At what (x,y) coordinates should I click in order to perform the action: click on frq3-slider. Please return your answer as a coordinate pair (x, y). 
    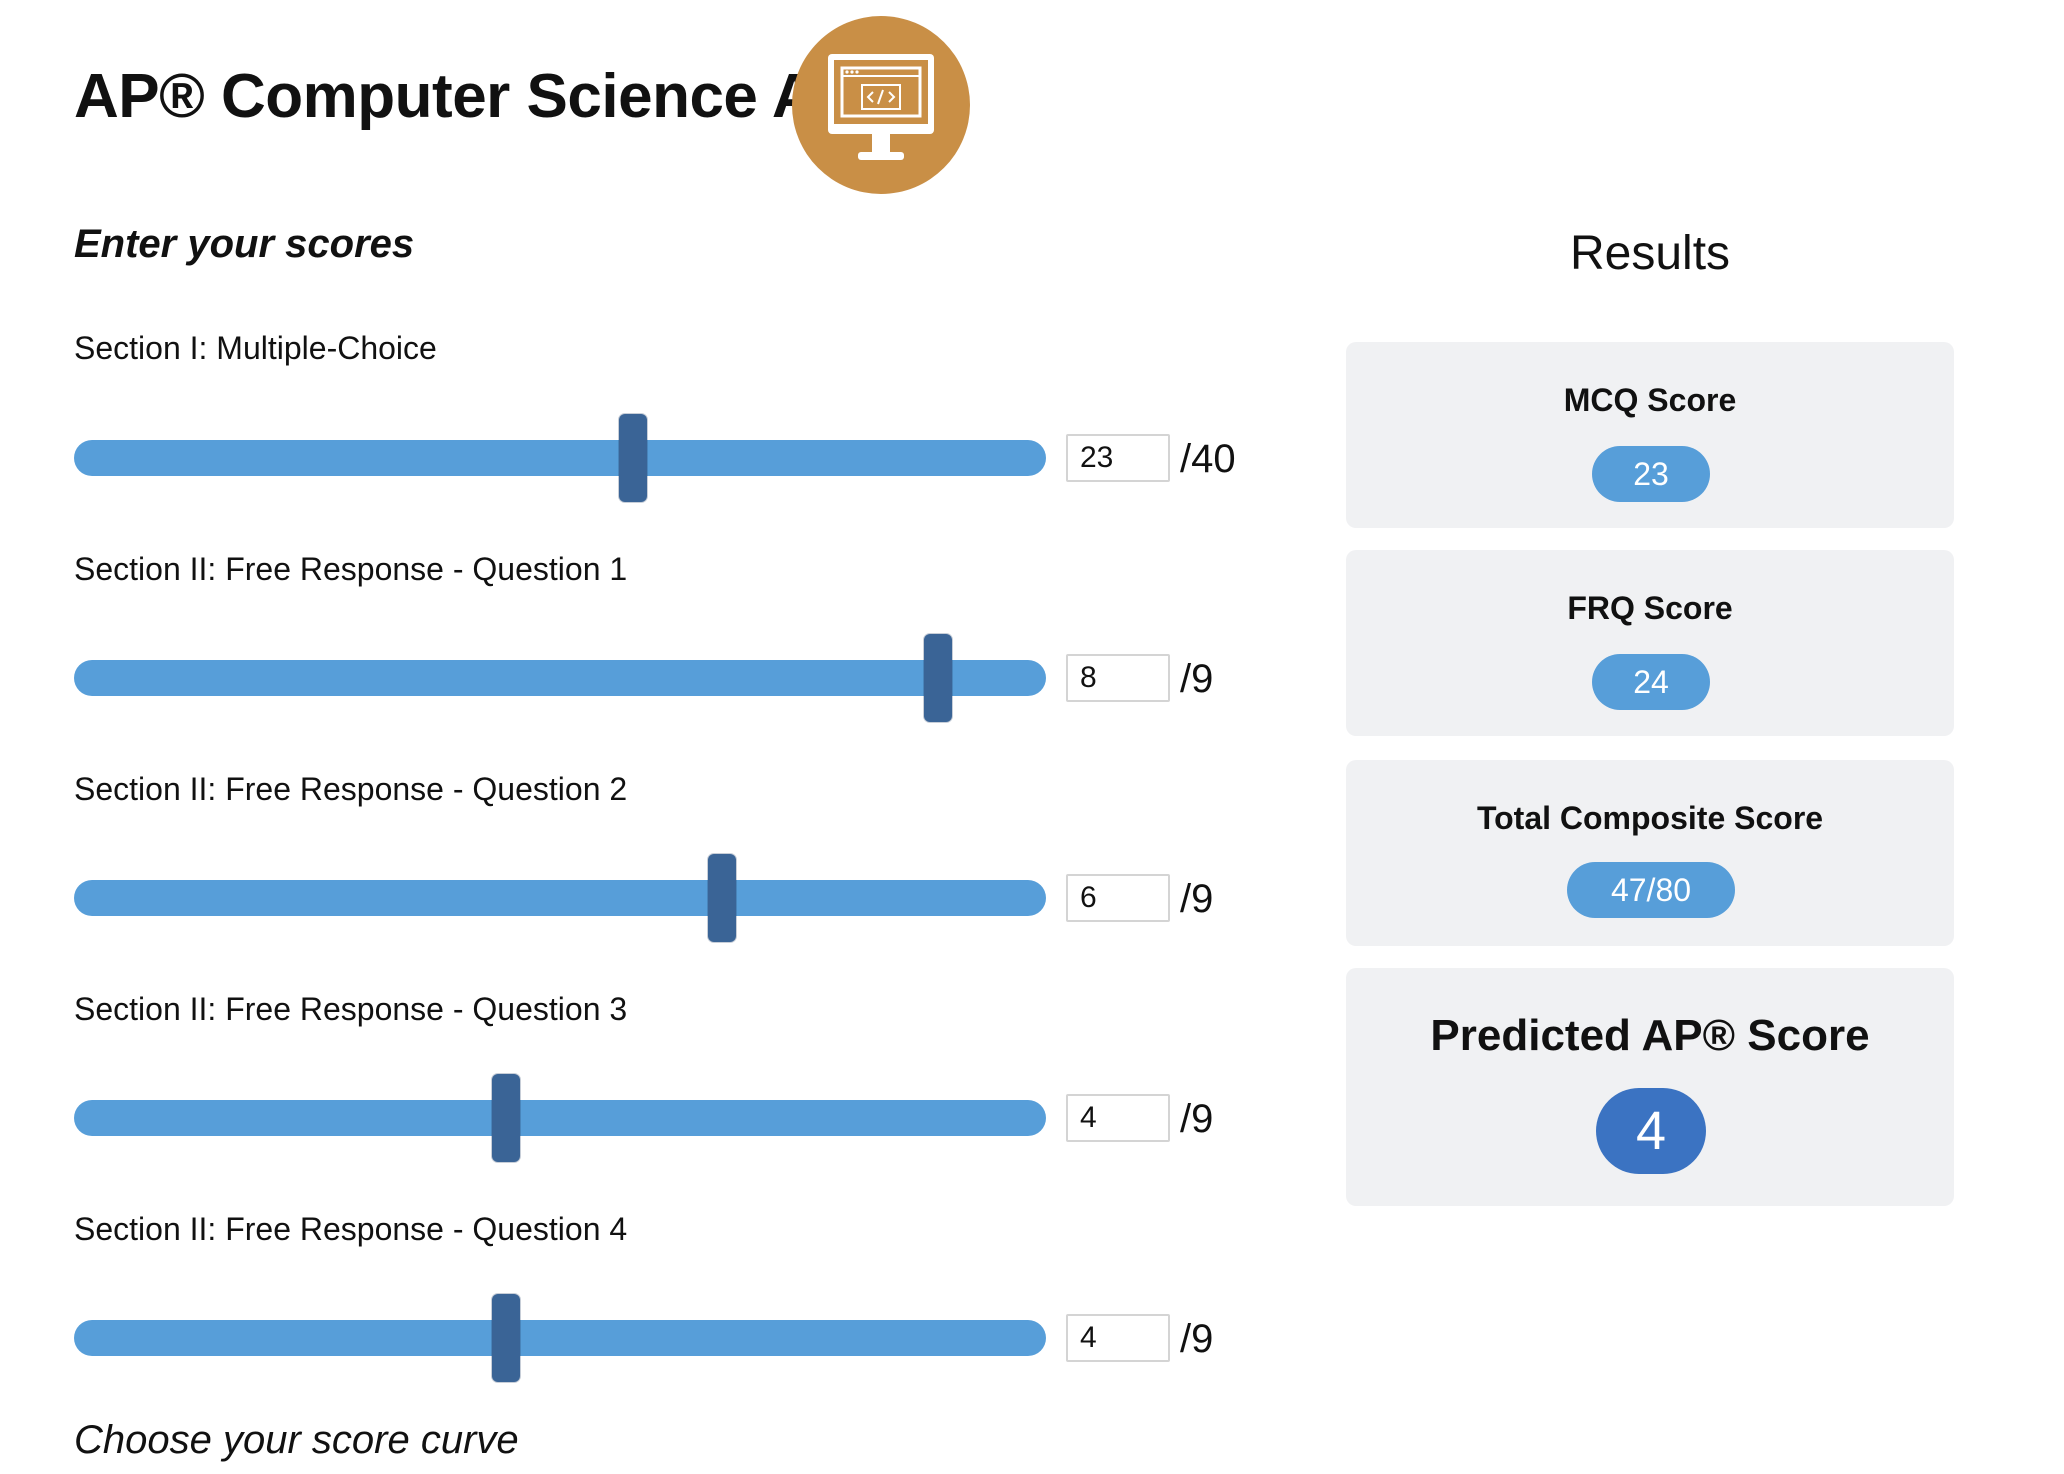
    Looking at the image, I should click on (560, 1118).